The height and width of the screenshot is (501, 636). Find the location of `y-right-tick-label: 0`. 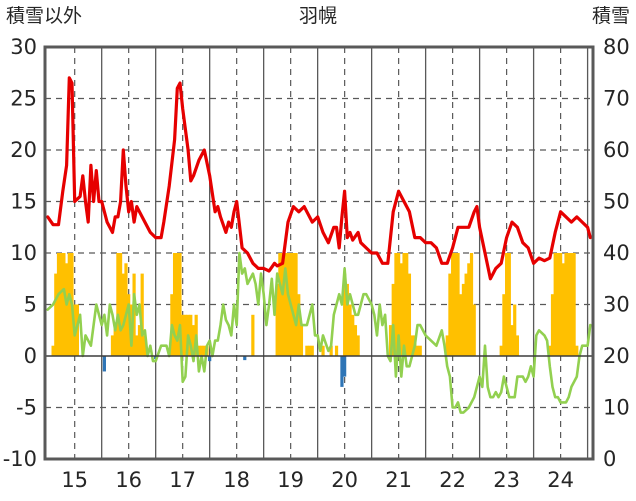

y-right-tick-label: 0 is located at coordinates (609, 459).